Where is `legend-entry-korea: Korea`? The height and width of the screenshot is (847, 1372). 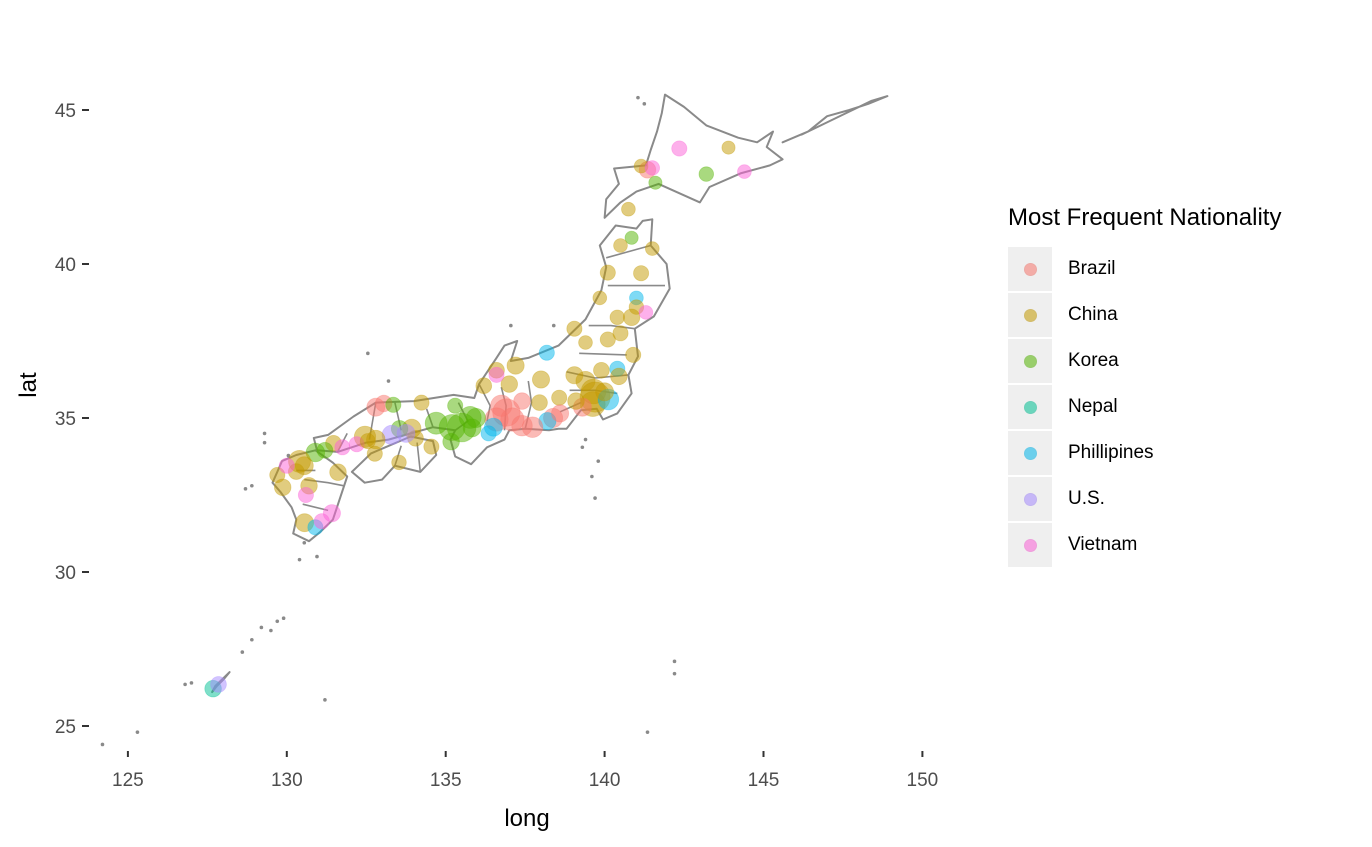
legend-entry-korea: Korea is located at coordinates (1183, 361).